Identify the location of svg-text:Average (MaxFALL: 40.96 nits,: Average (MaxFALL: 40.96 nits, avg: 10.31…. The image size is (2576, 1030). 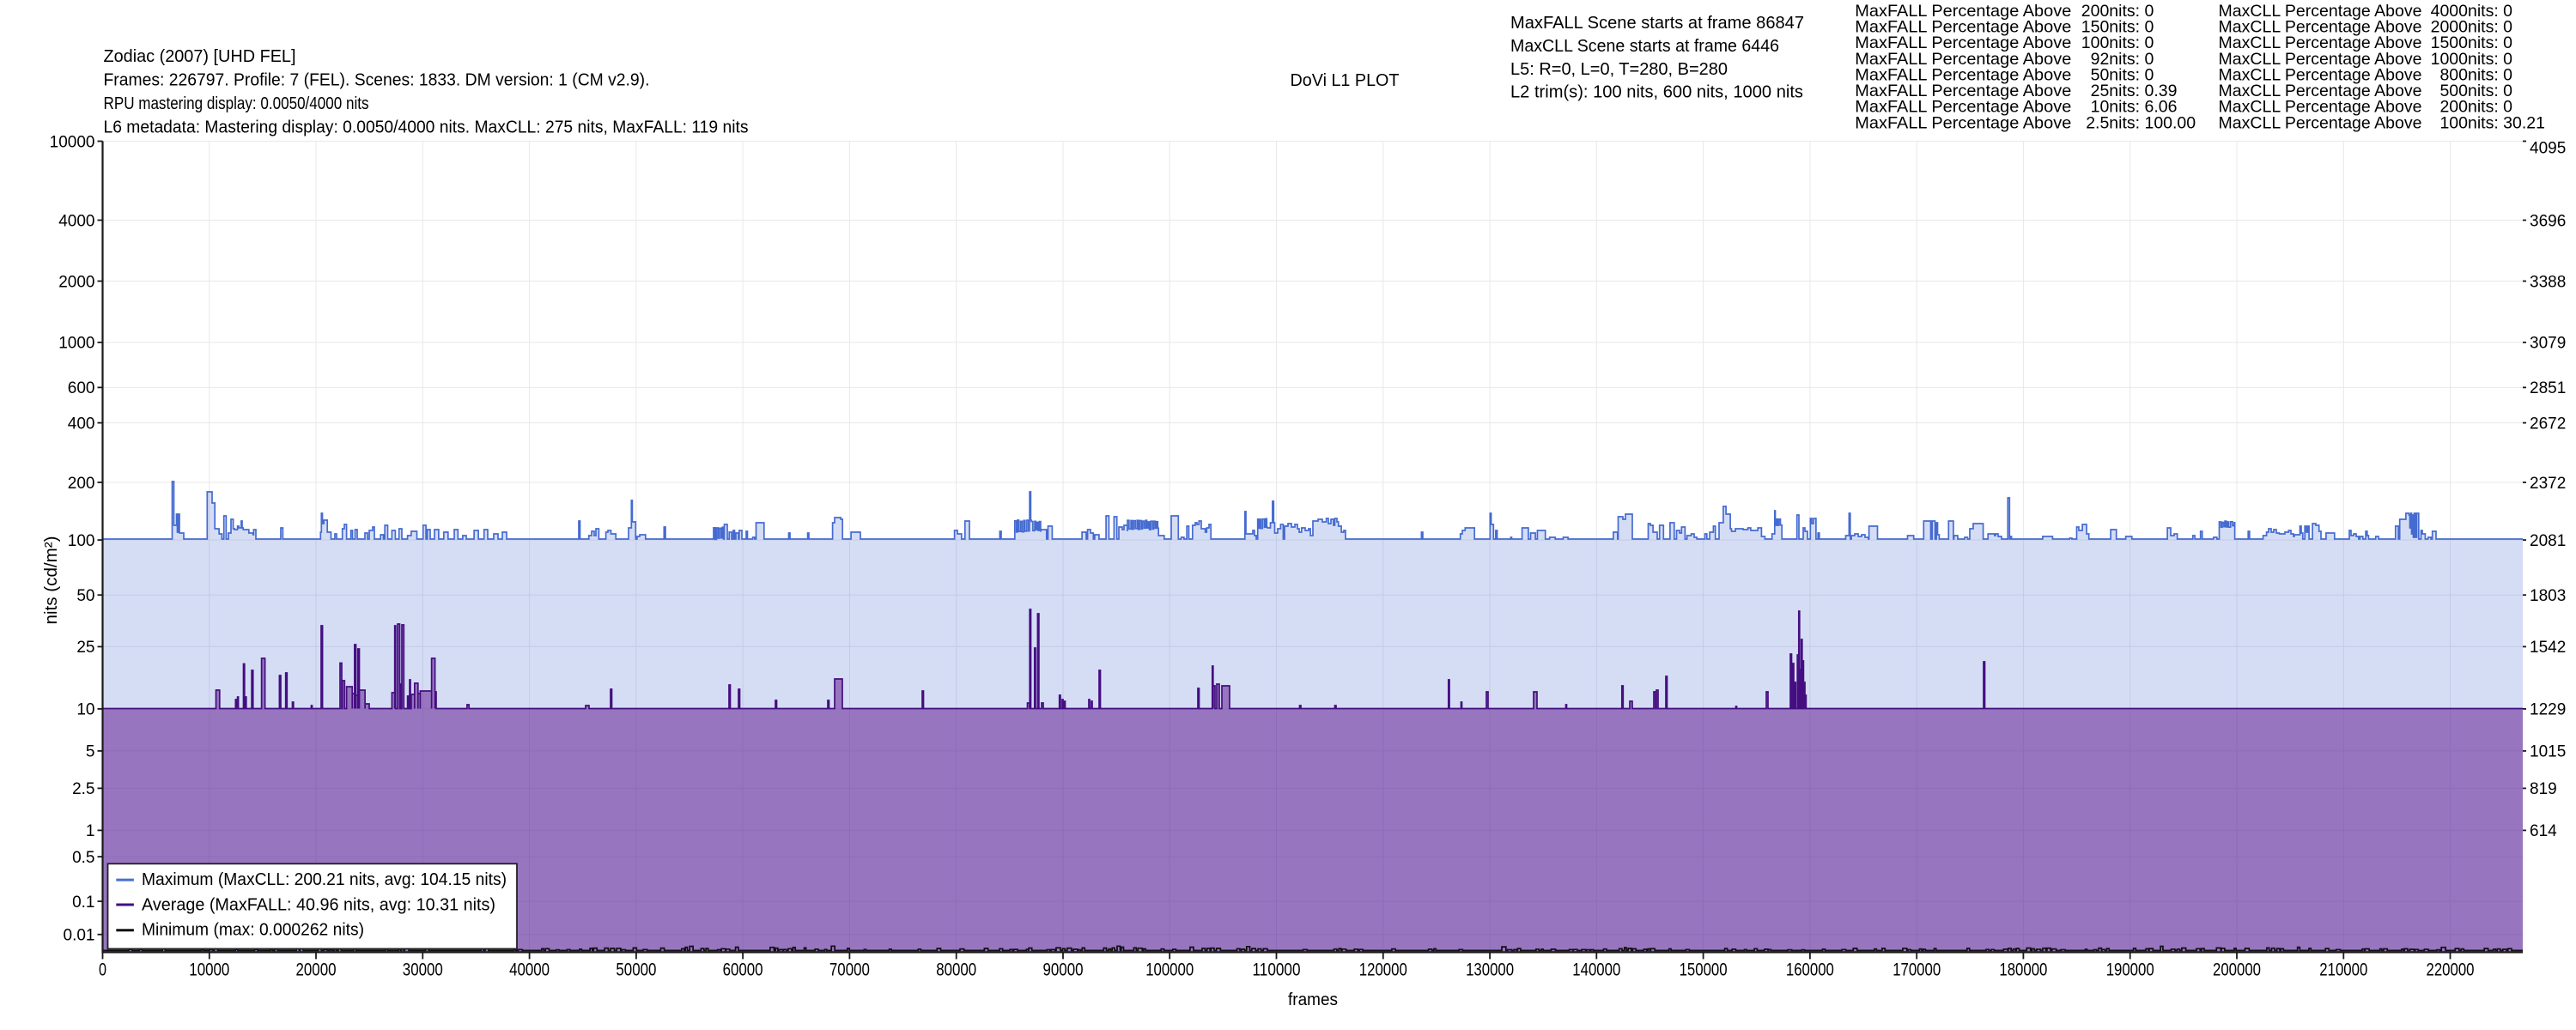
(318, 904).